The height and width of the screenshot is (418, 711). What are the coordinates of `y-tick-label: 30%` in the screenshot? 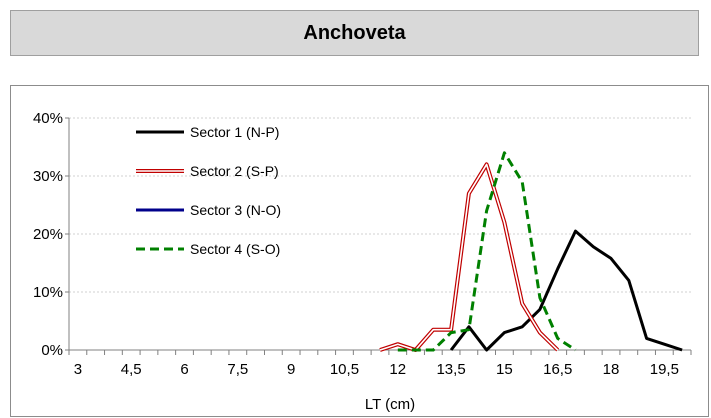 It's located at (48, 176).